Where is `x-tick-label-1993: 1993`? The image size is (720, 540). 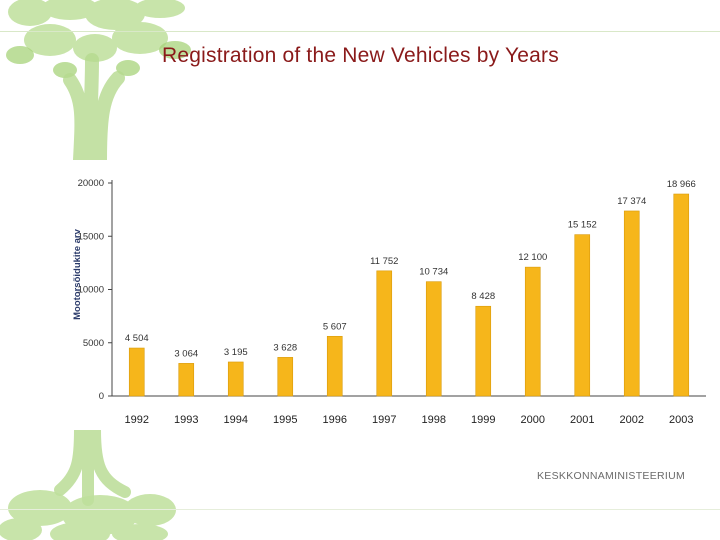 x-tick-label-1993: 1993 is located at coordinates (186, 420).